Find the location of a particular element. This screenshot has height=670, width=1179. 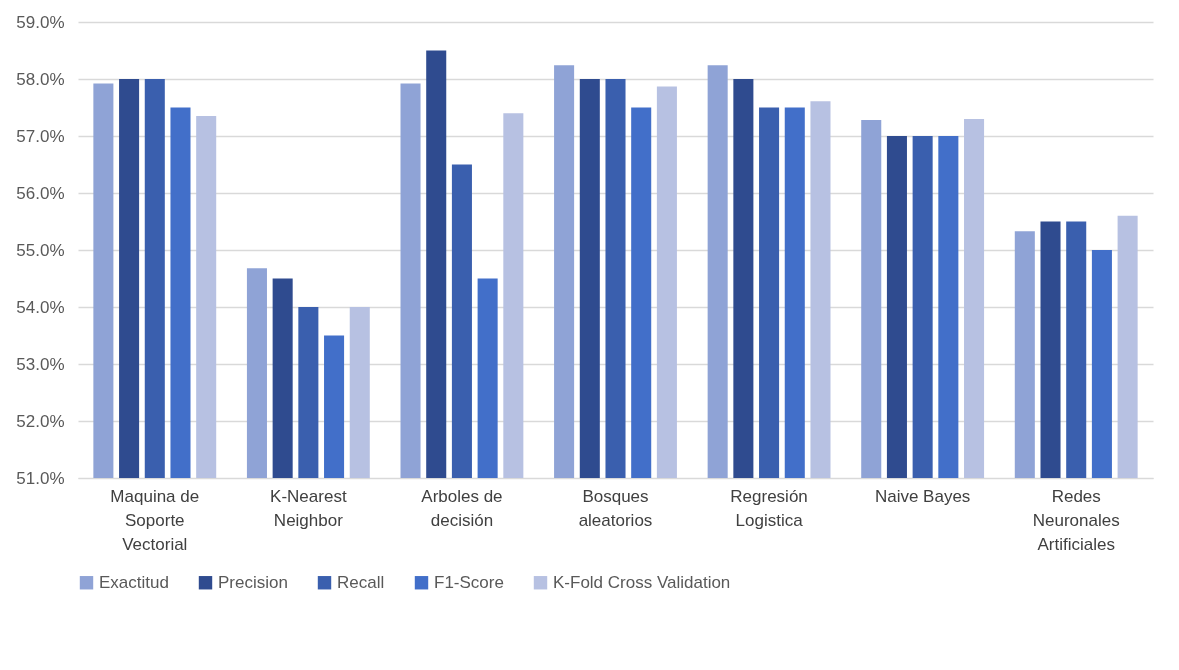

y-tick-label: 55.0% is located at coordinates (40, 250).